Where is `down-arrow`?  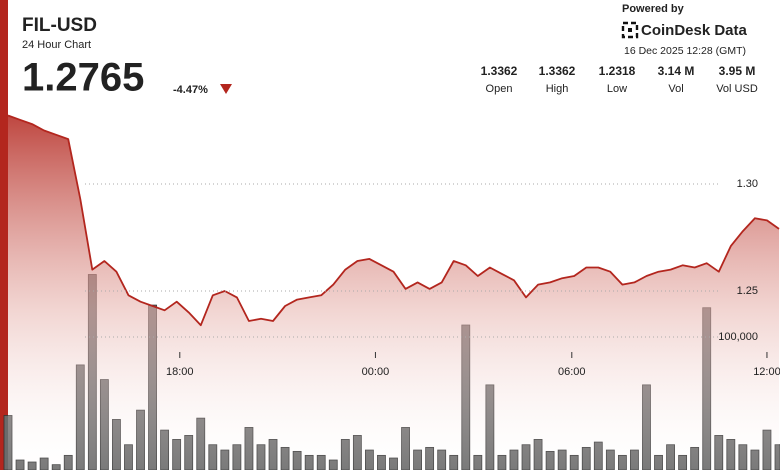
down-arrow is located at coordinates (226, 89).